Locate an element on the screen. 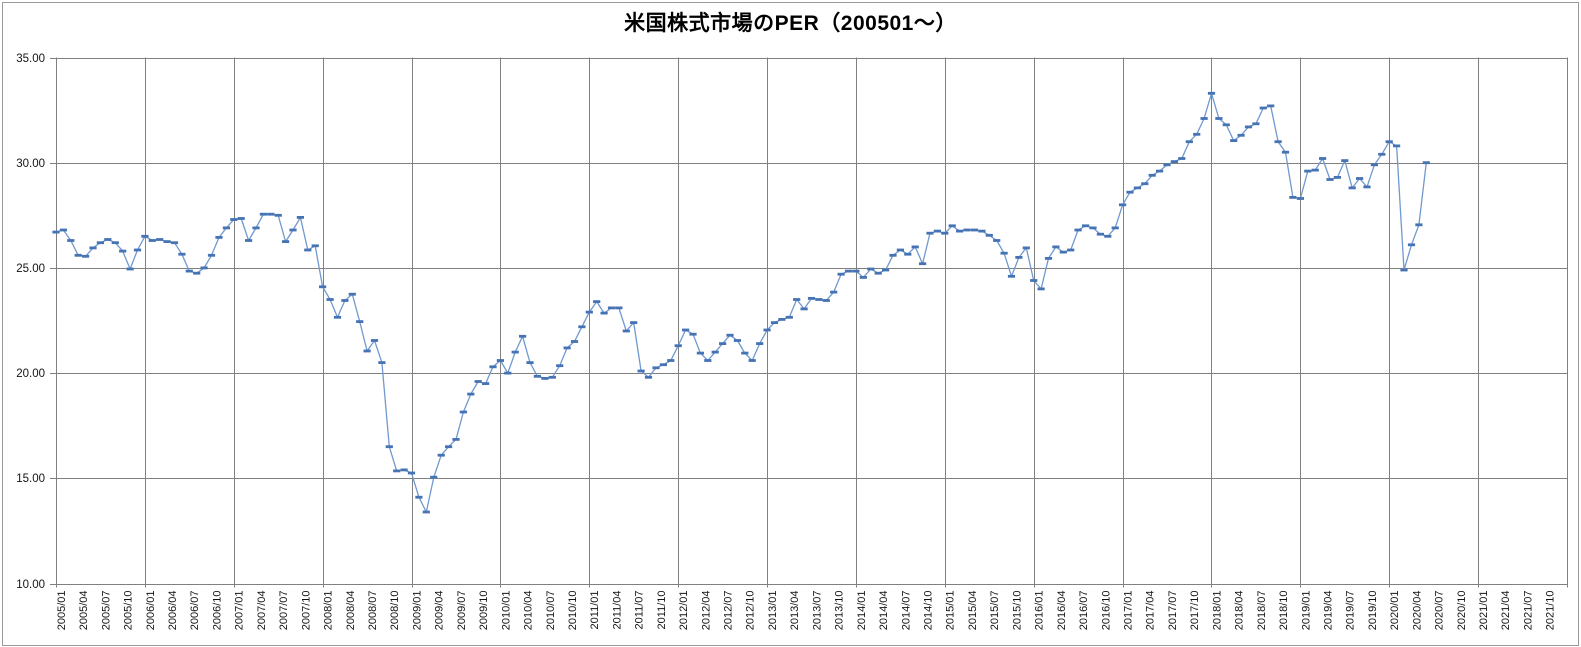  x-tick-label: 2009/04 is located at coordinates (440, 611).